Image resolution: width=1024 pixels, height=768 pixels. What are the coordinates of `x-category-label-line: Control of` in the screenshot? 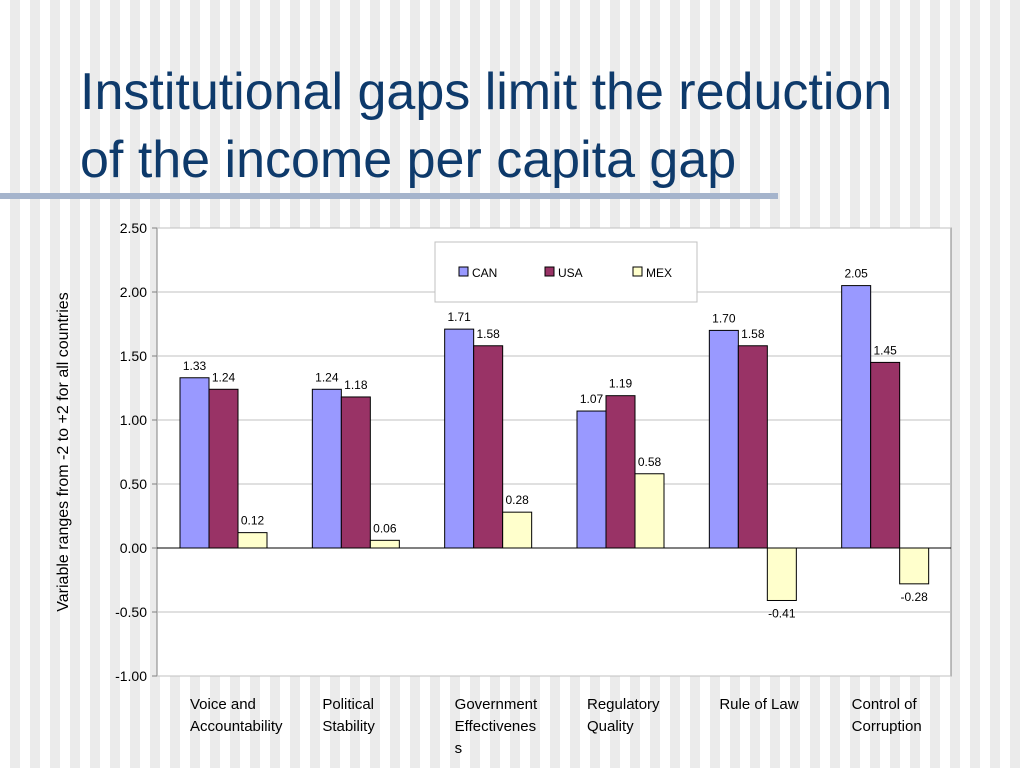 It's located at (885, 704).